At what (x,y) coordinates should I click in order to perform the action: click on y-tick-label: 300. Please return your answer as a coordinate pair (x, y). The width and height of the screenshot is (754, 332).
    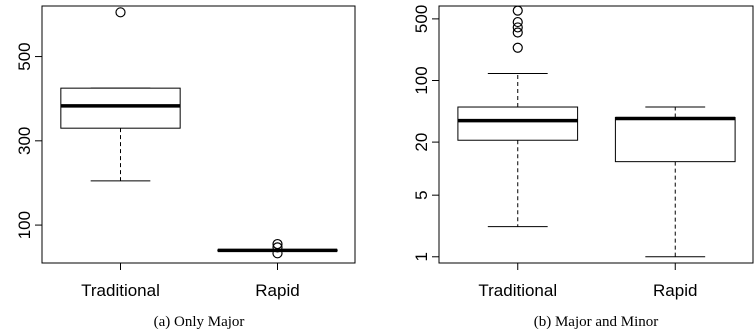
    Looking at the image, I should click on (24, 141).